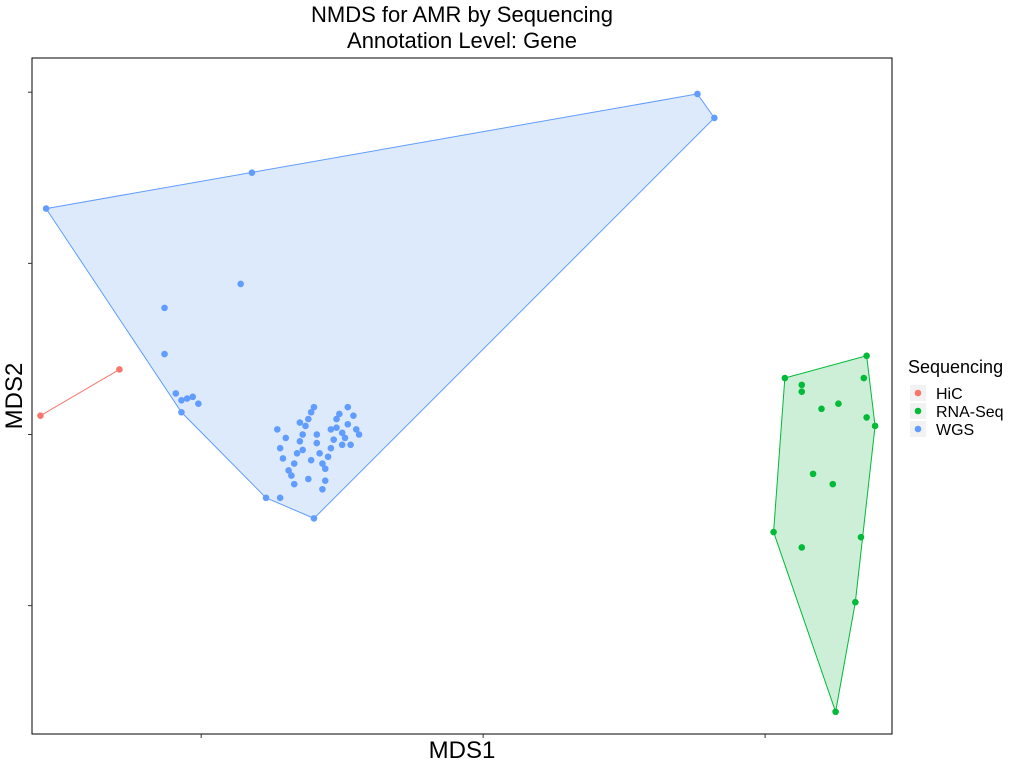  I want to click on chart-title: NMDS for AMR by Sequencing, so click(462, 14).